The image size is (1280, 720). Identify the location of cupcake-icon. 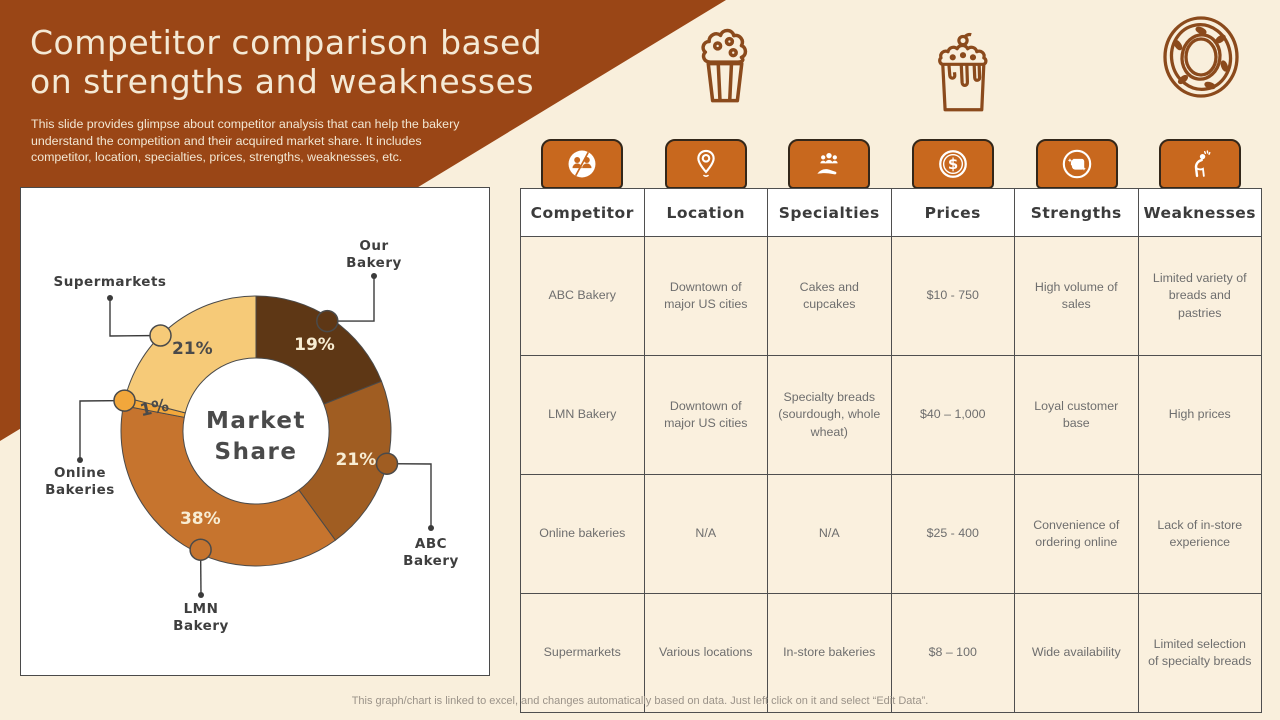
(725, 68).